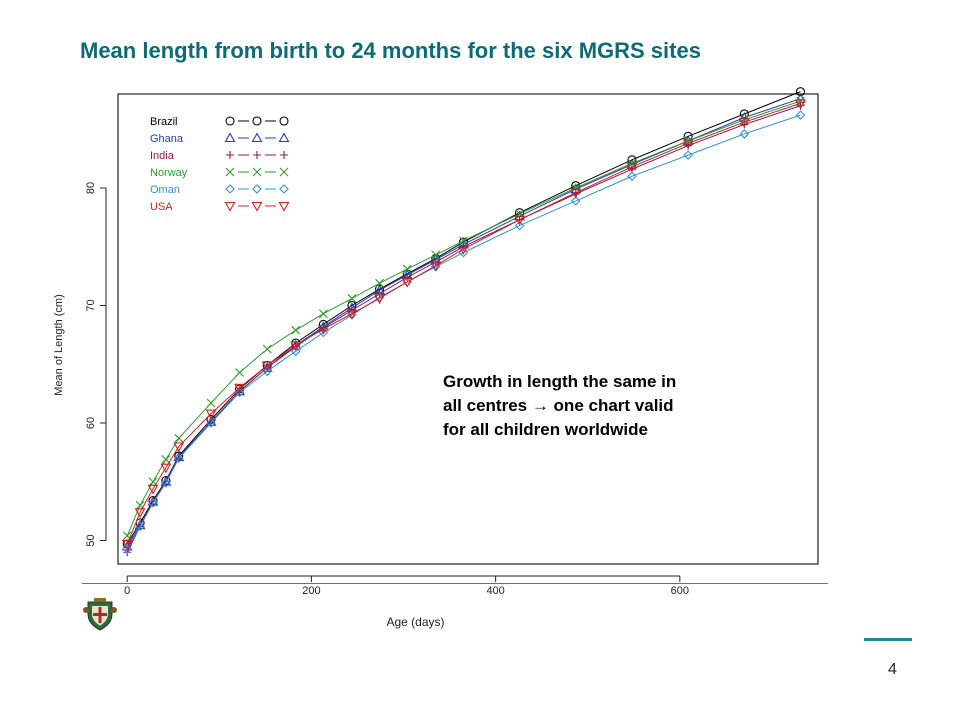 The width and height of the screenshot is (960, 720). I want to click on legend-item: Ghana, so click(220, 138).